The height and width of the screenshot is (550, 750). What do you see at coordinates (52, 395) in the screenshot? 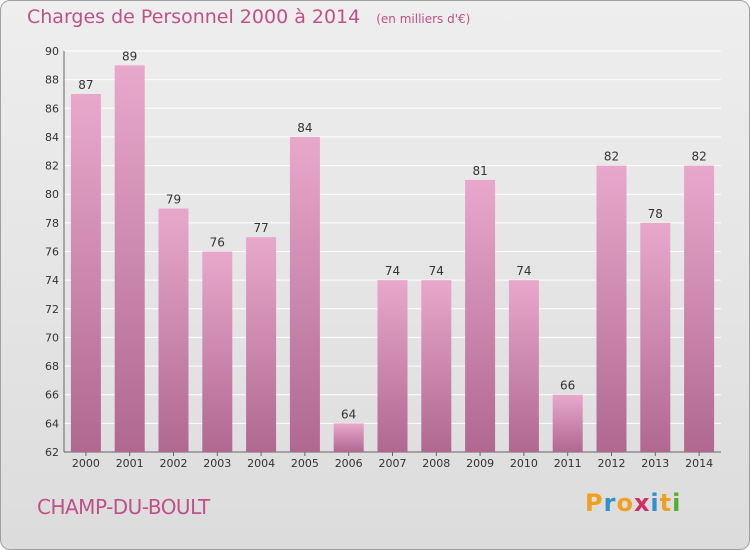
I see `y-tick-label: 66` at bounding box center [52, 395].